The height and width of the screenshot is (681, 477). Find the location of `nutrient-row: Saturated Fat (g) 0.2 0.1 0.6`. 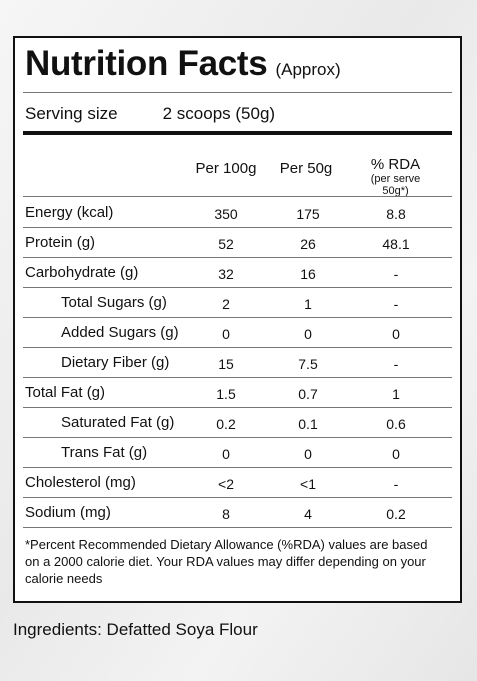

nutrient-row: Saturated Fat (g) 0.2 0.1 0.6 is located at coordinates (237, 423).